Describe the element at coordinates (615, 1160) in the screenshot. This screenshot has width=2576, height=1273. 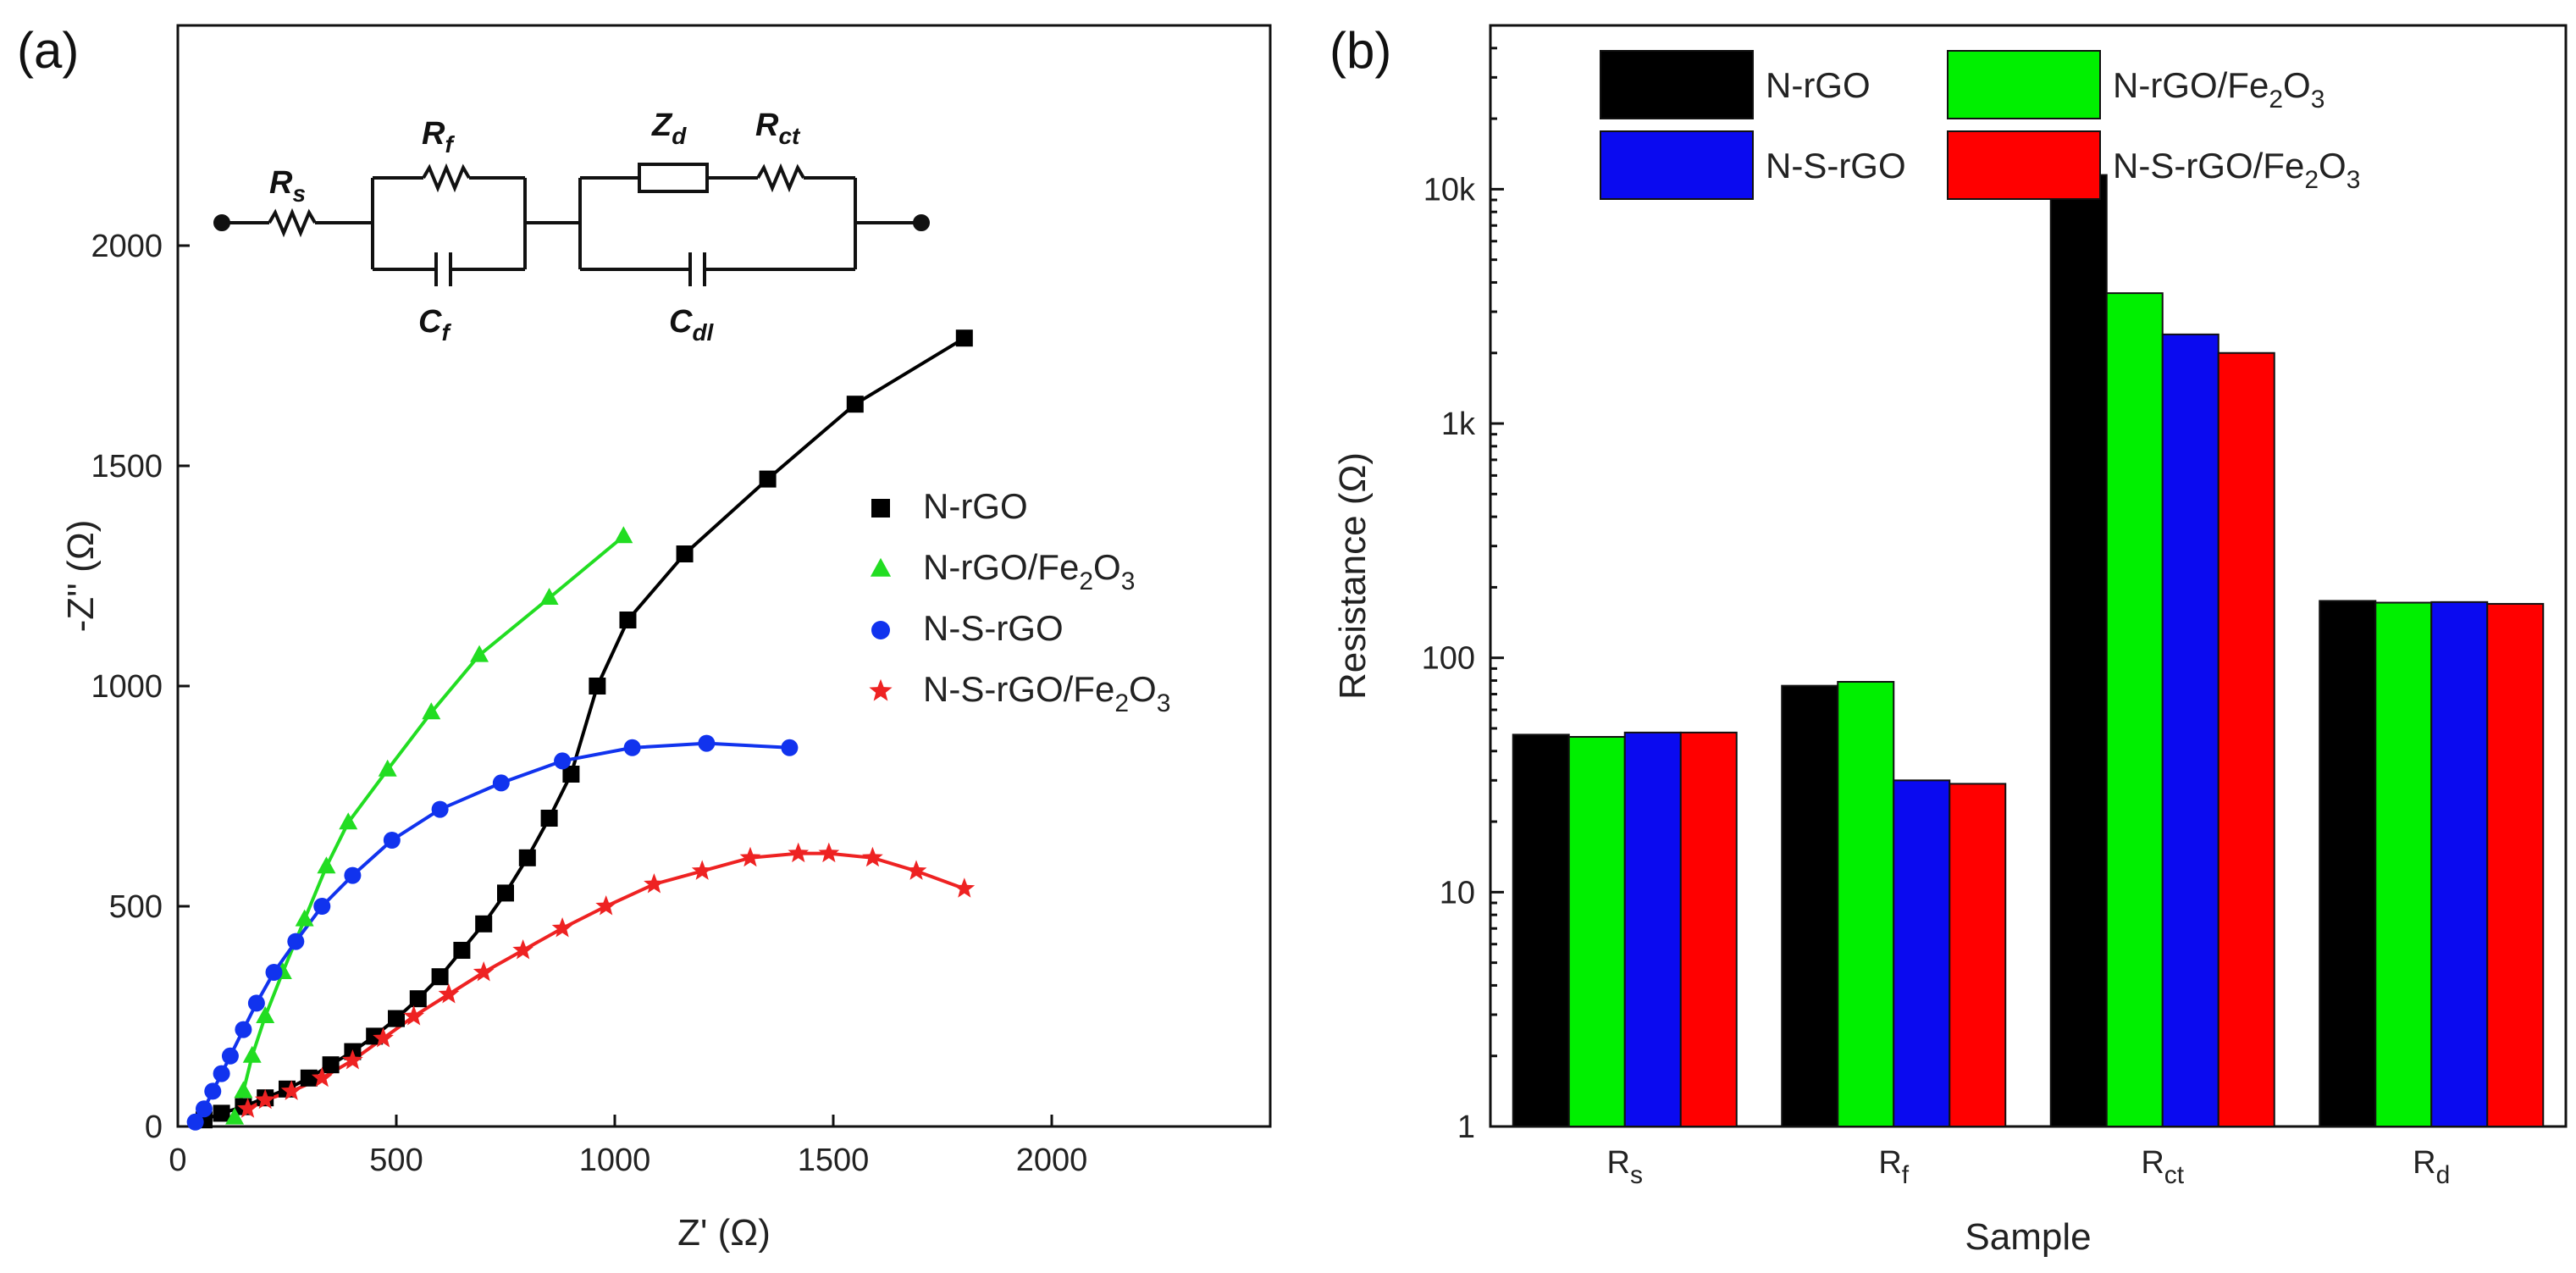
I see `x-tick-label: 1000` at that location.